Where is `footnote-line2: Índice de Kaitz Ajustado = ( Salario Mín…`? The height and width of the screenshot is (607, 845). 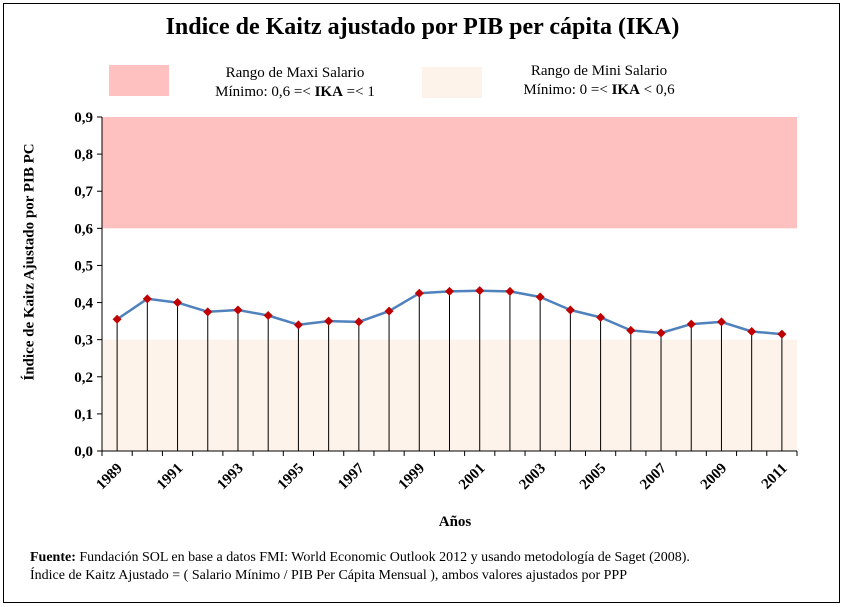
footnote-line2: Índice de Kaitz Ajustado = ( Salario Mín… is located at coordinates (328, 575).